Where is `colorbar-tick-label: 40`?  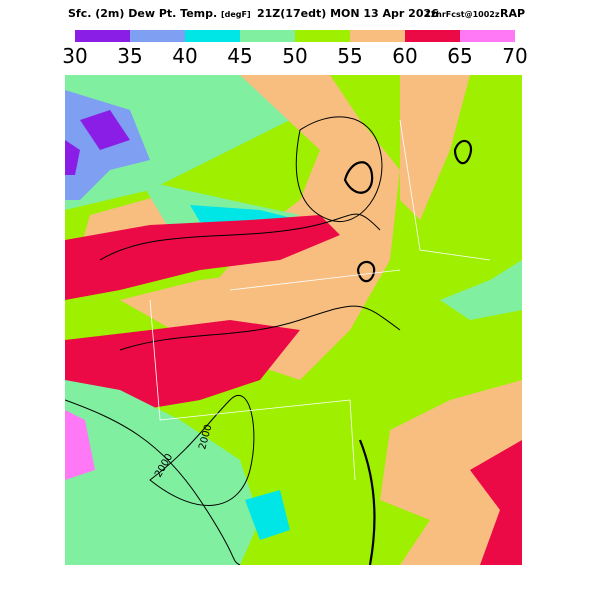 colorbar-tick-label: 40 is located at coordinates (184, 56).